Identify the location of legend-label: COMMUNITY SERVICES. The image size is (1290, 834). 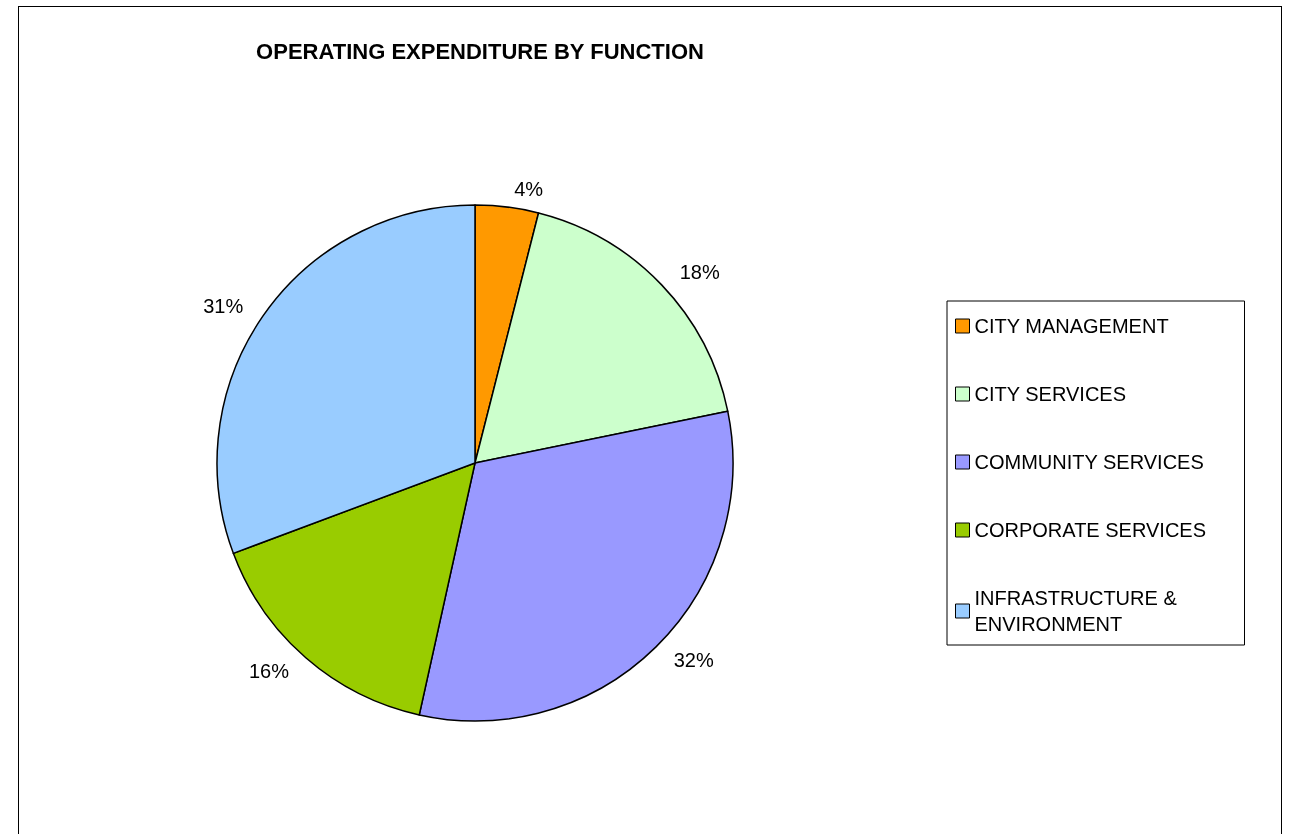
(1089, 462).